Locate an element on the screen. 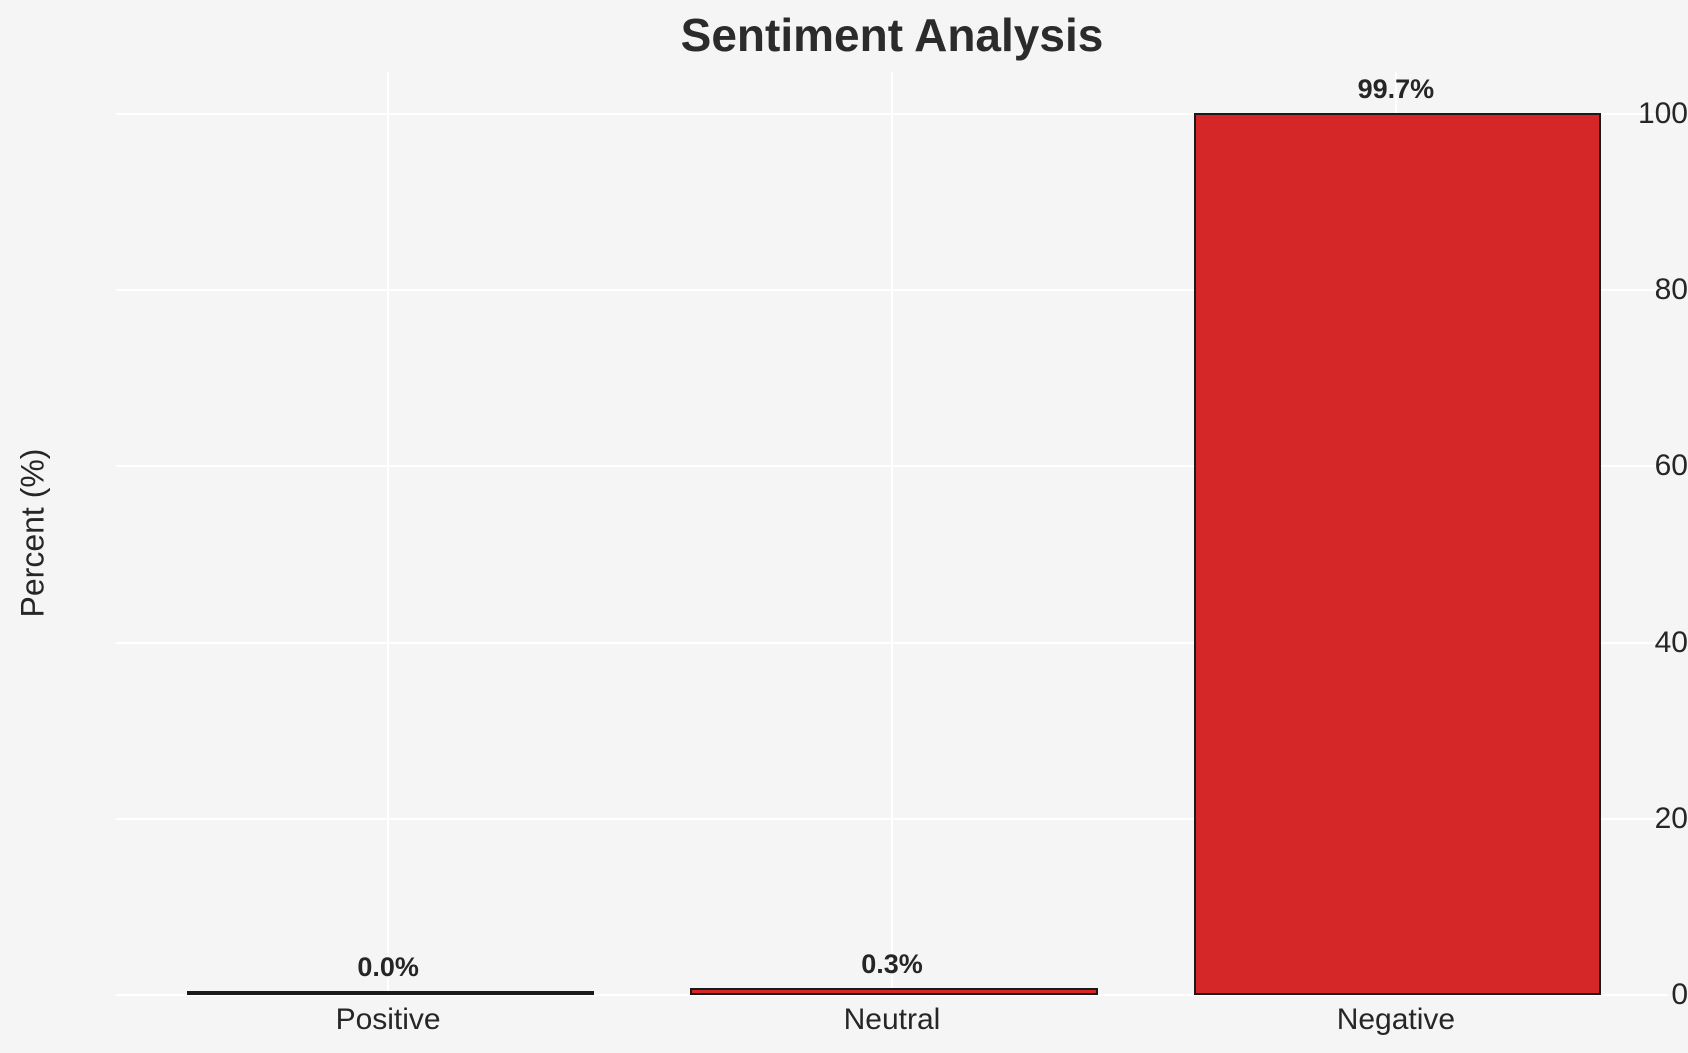  bar-neutral is located at coordinates (894, 991).